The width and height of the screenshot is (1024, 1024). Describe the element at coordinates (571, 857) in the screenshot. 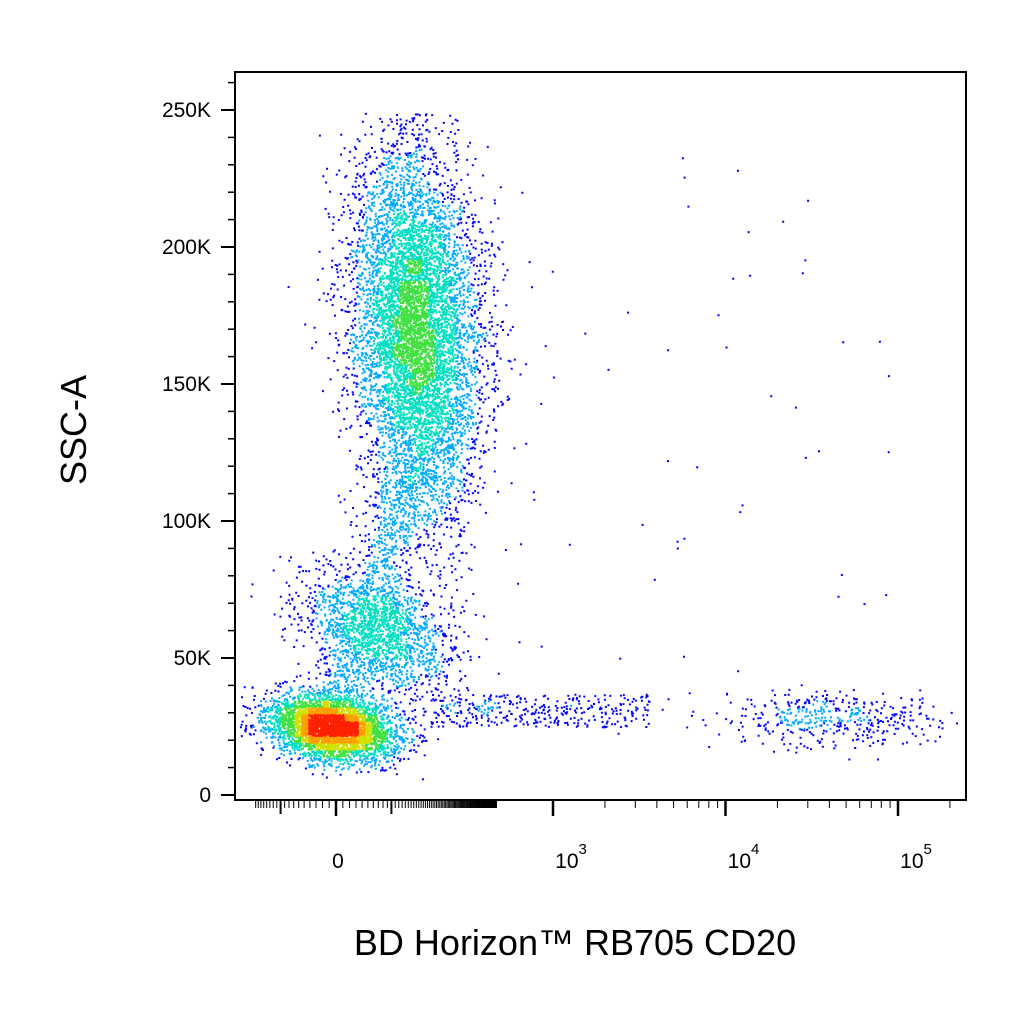

I see `x-tick-label: 10³` at that location.